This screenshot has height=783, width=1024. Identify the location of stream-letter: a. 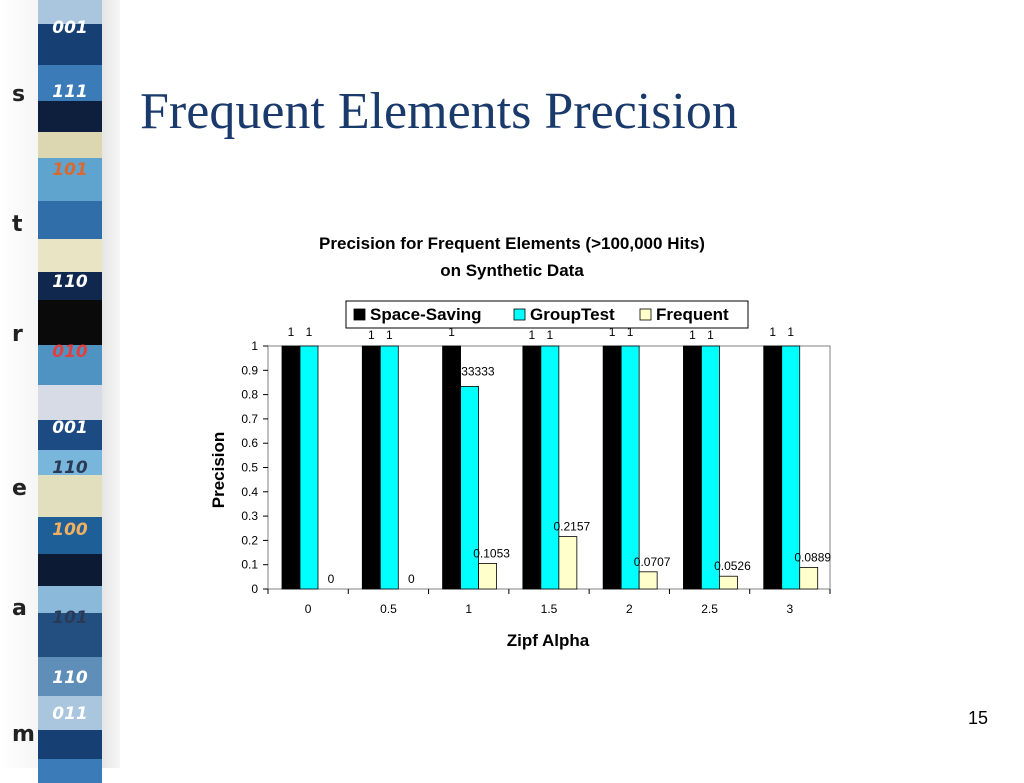
(19, 608).